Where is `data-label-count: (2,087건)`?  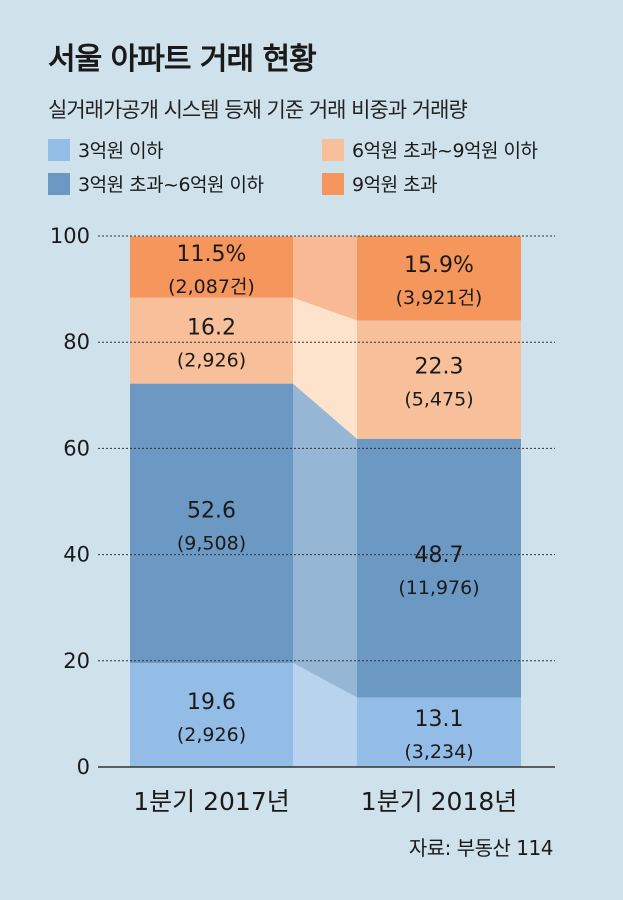 data-label-count: (2,087건) is located at coordinates (211, 287).